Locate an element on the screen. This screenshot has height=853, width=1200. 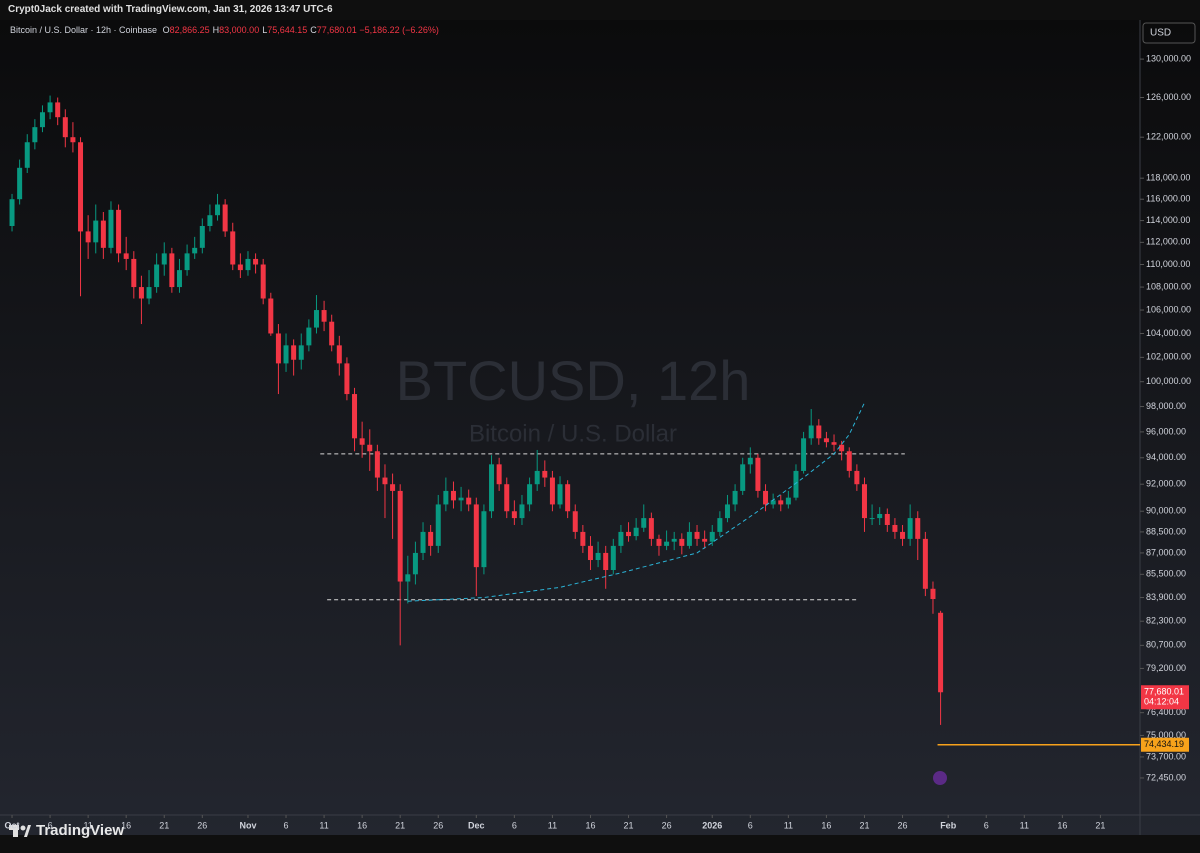
y-tick-label: 72,450.00 is located at coordinates (1166, 777).